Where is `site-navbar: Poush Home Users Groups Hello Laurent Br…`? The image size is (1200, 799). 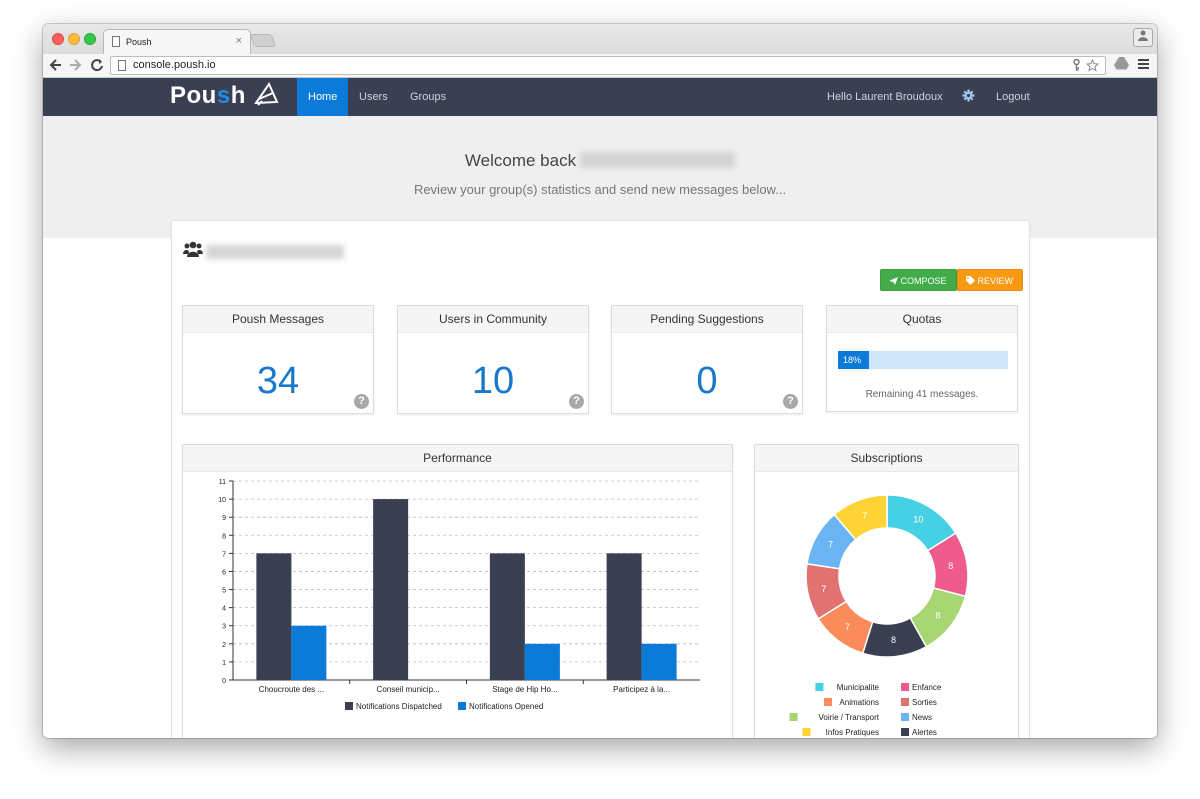 site-navbar: Poush Home Users Groups Hello Laurent Br… is located at coordinates (600, 97).